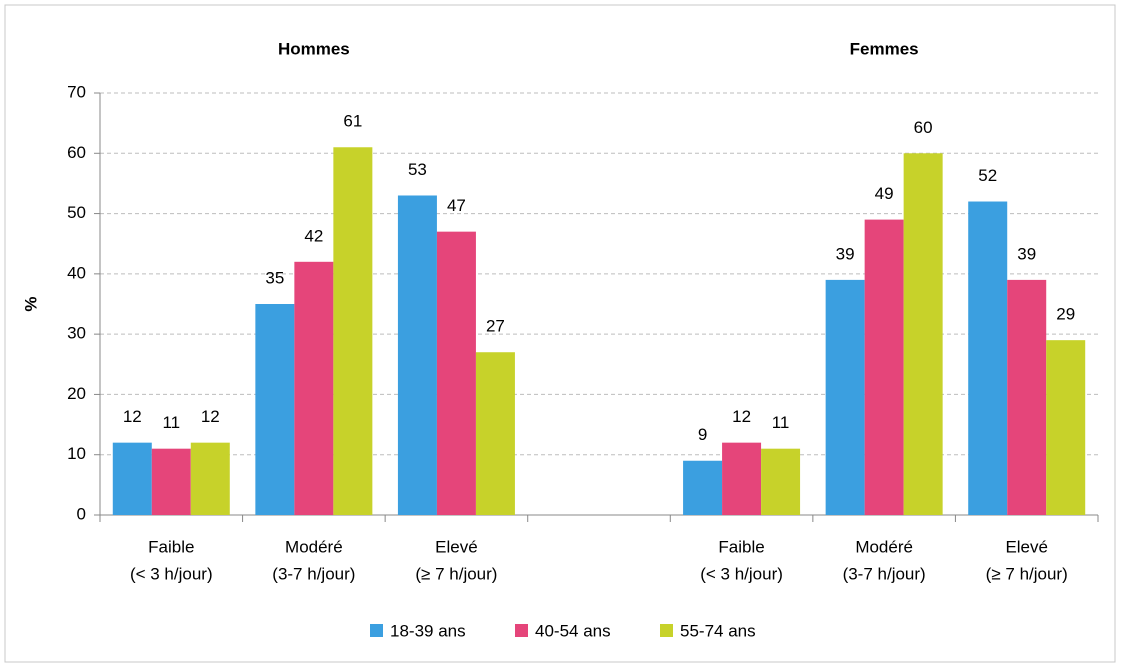 This screenshot has width=1121, height=668. What do you see at coordinates (76, 272) in the screenshot?
I see `y-tick-label: 40` at bounding box center [76, 272].